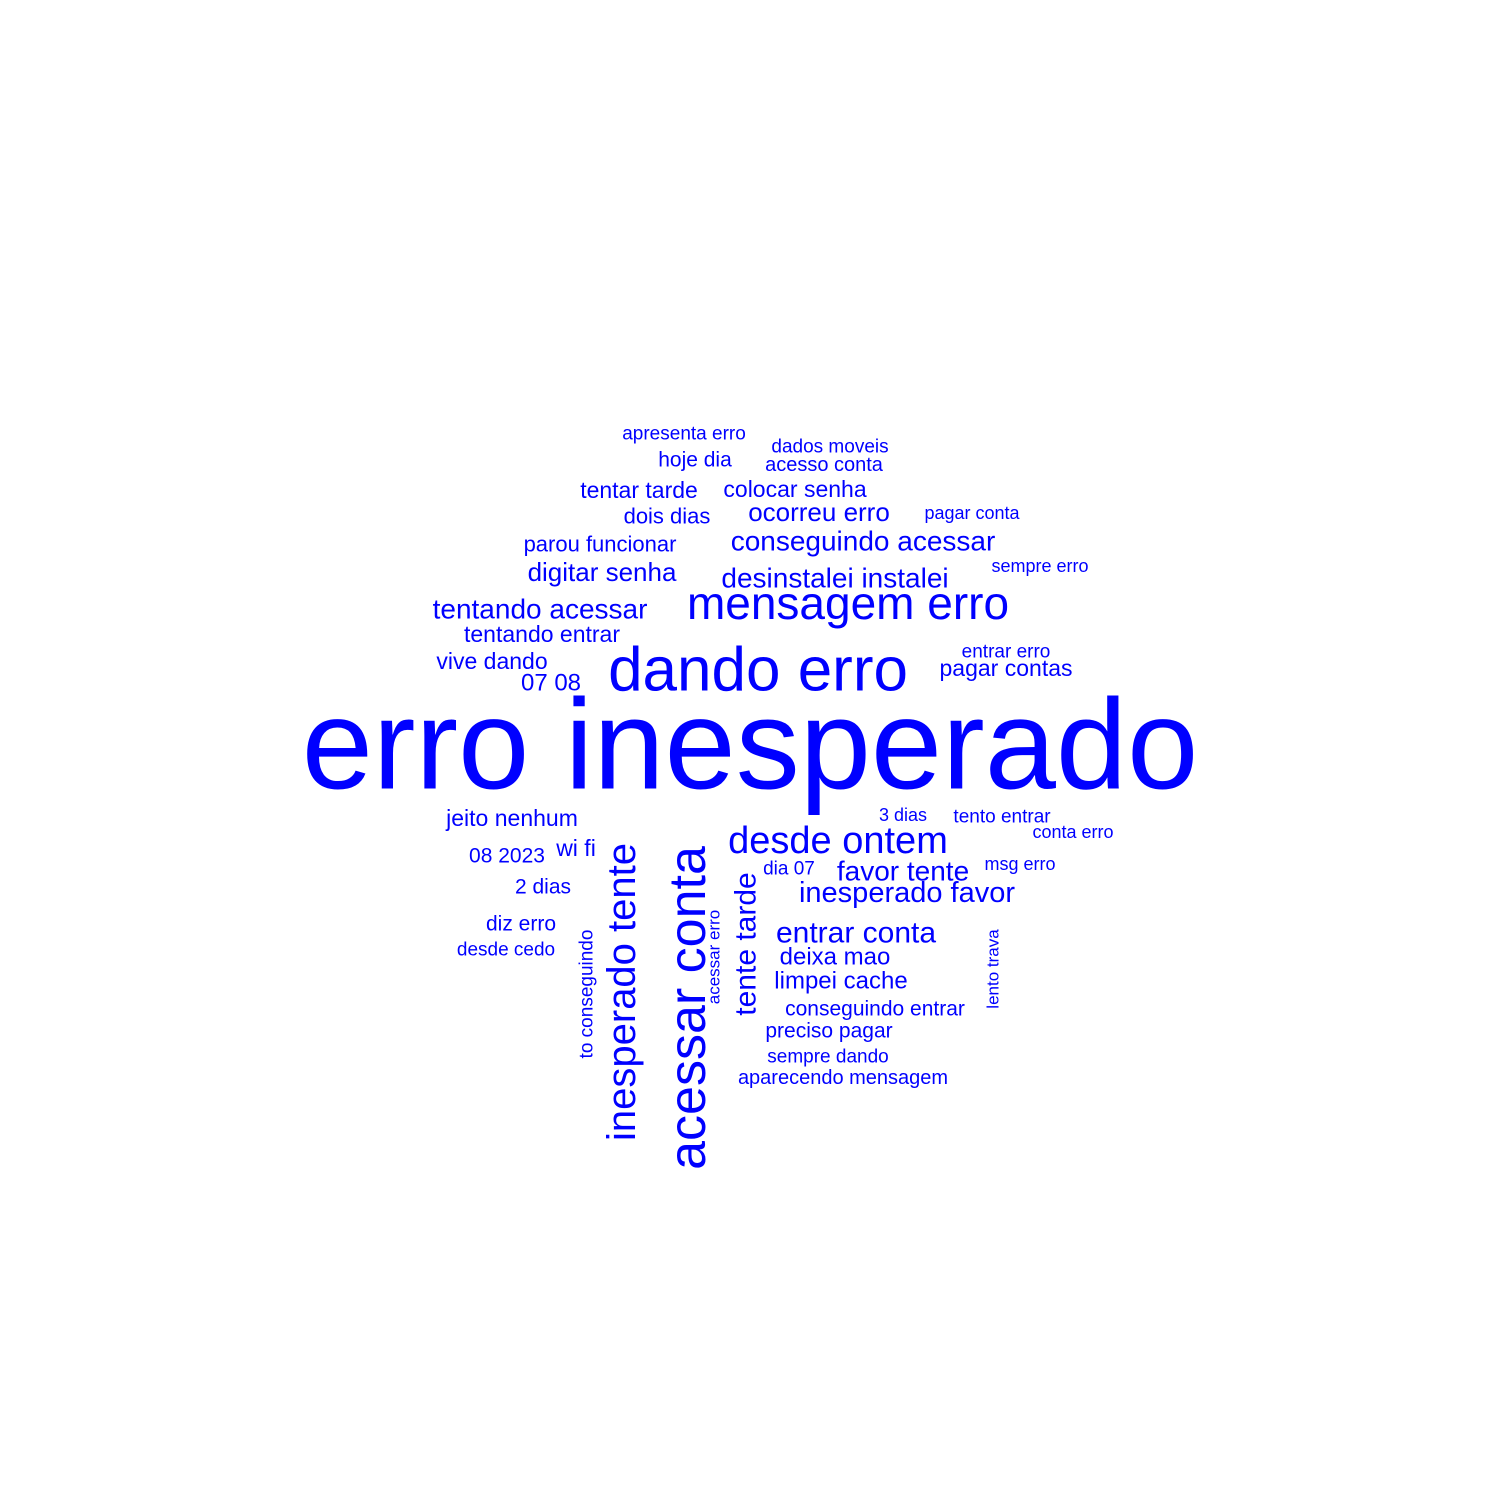 This screenshot has height=1500, width=1500. Describe the element at coordinates (907, 893) in the screenshot. I see `word-inesperado-favor: inesperado favor` at that location.